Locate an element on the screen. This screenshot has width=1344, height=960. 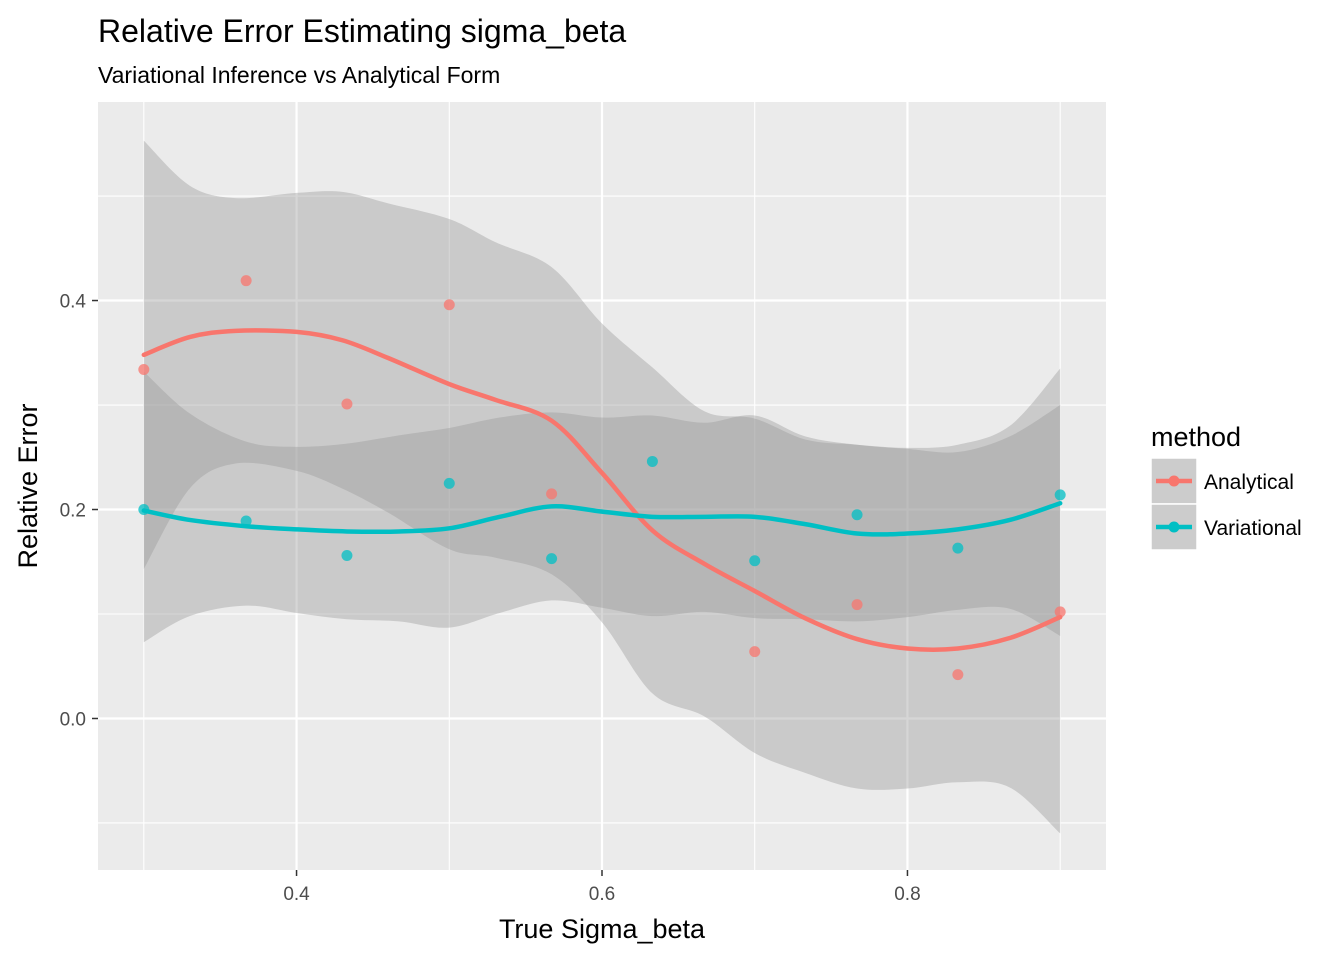
variational-legend-label: Variational is located at coordinates (1253, 528).